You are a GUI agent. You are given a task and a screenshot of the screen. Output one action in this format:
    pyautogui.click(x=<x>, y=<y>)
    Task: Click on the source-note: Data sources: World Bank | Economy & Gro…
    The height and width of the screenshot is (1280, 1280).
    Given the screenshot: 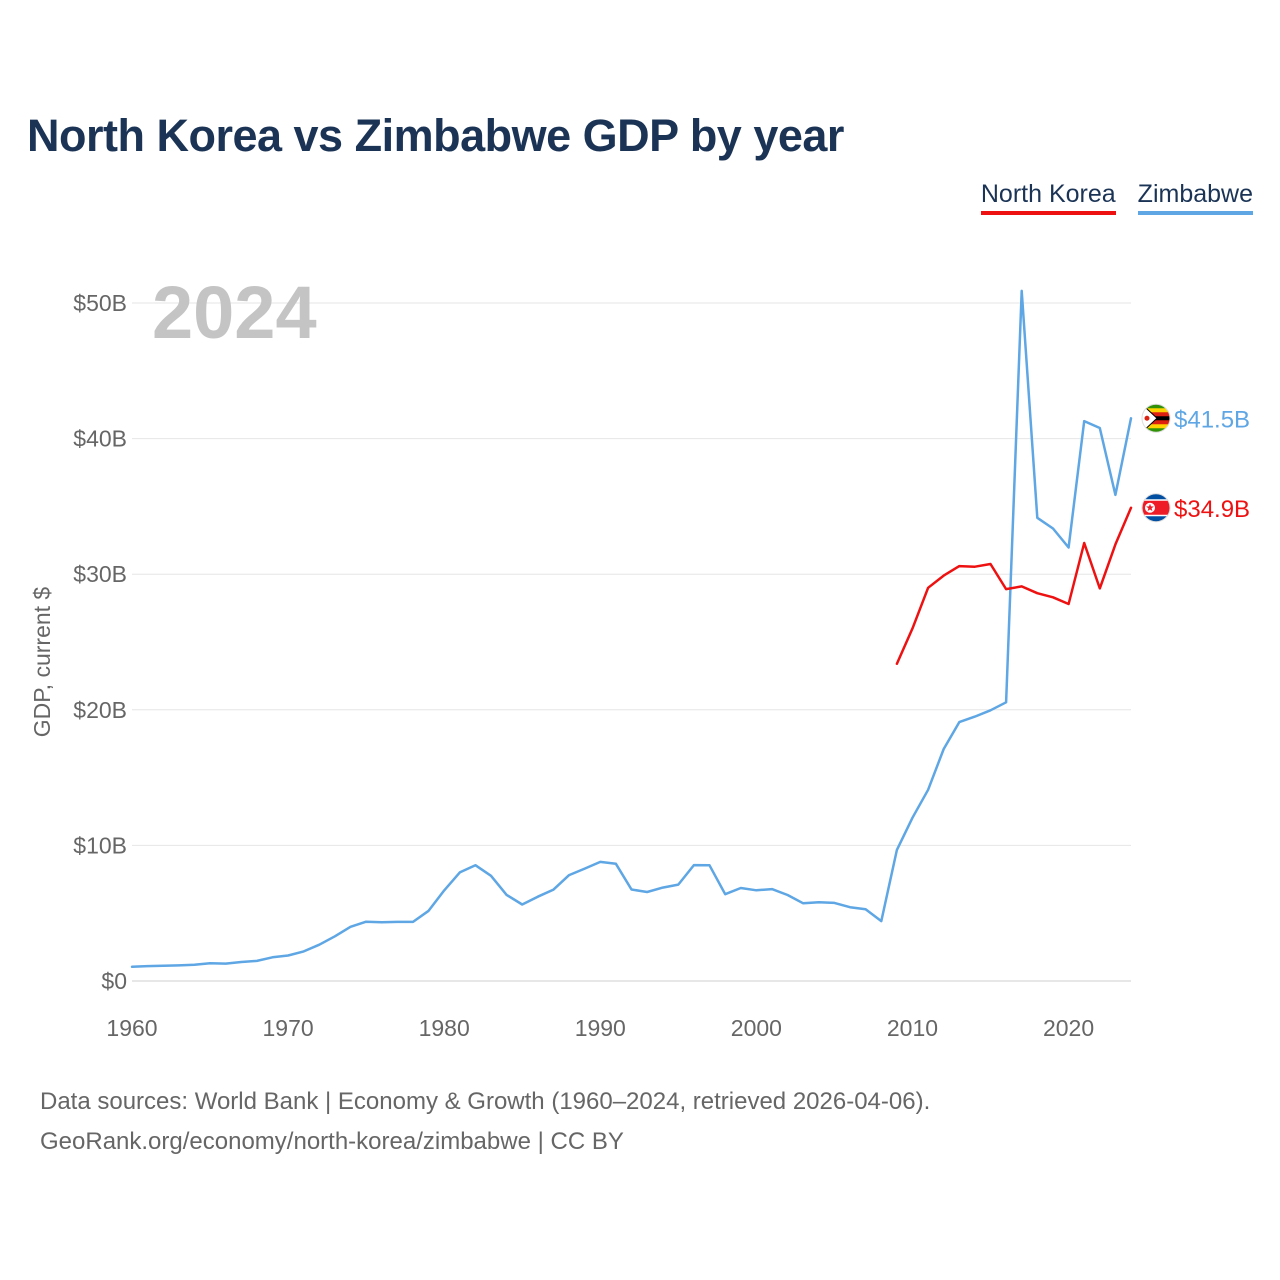 What is the action you would take?
    pyautogui.click(x=485, y=1122)
    